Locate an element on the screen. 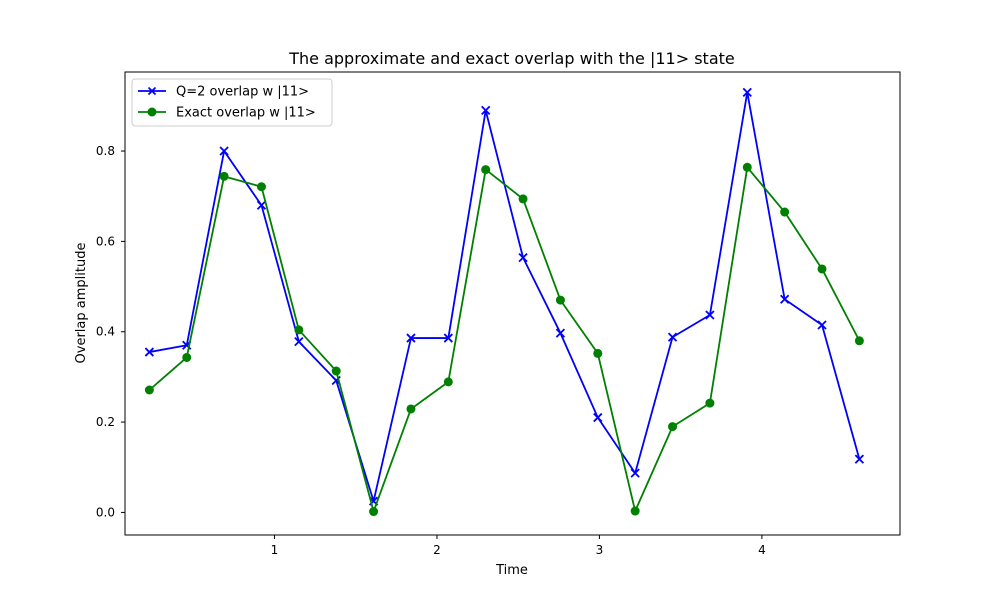 The image size is (1000, 600). x-tick-label: 4 is located at coordinates (762, 550).